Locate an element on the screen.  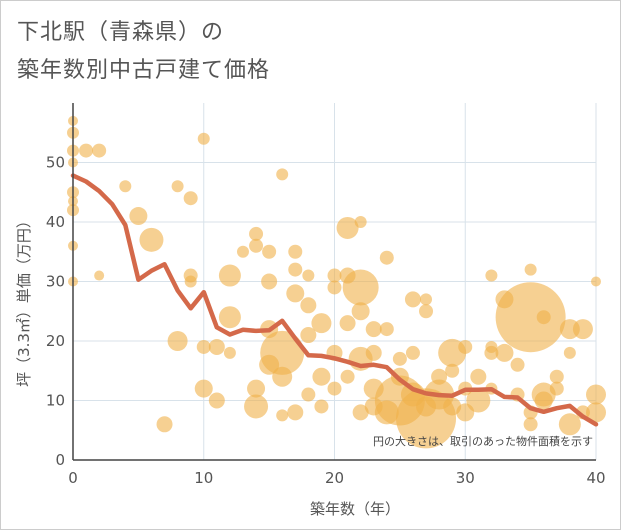
y-tick-label: 50 is located at coordinates (55, 163).